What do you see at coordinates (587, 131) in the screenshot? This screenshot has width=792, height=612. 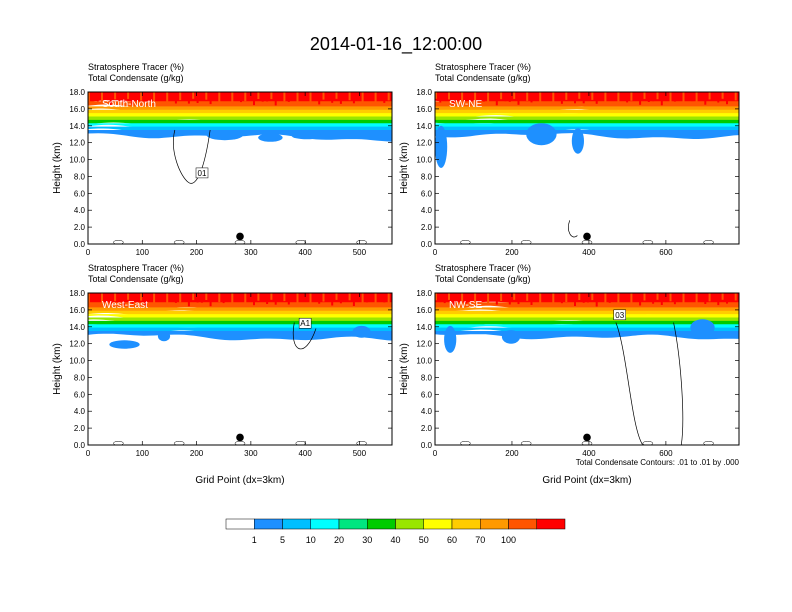 I see `tracer-band` at bounding box center [587, 131].